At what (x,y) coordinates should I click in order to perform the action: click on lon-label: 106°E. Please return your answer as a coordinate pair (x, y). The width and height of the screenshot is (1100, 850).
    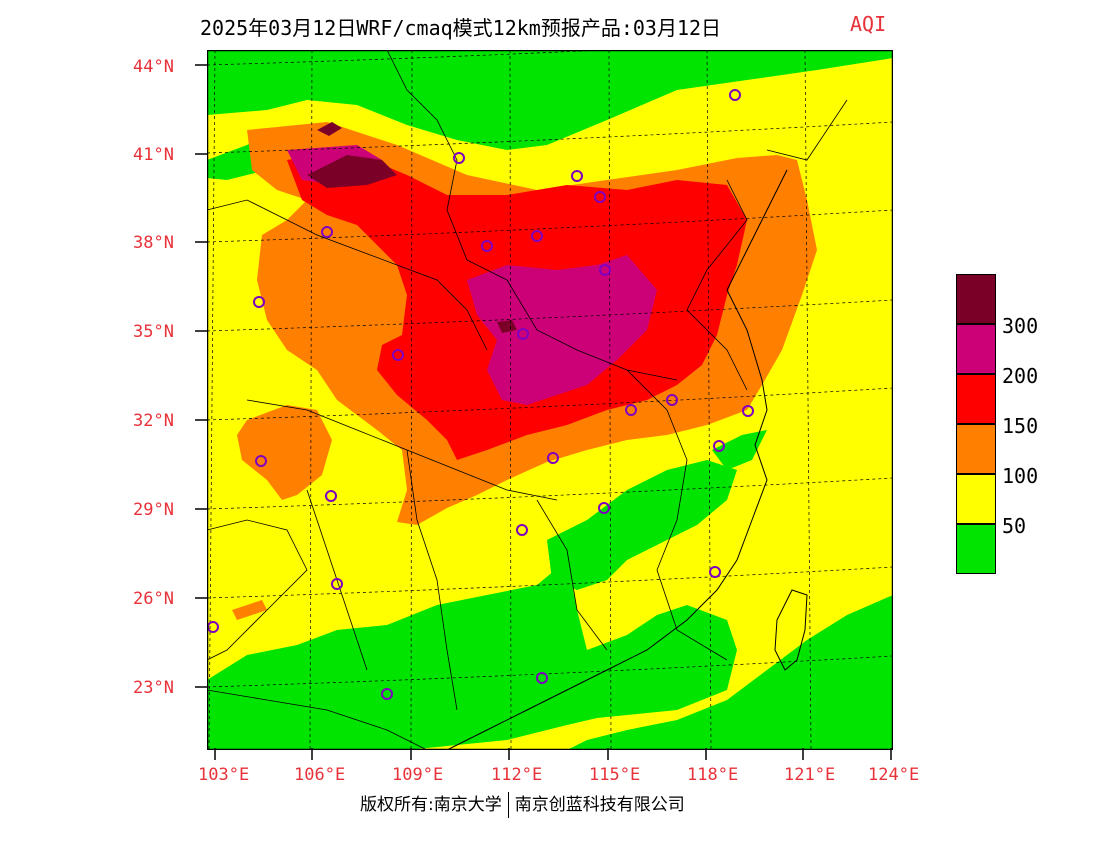
    Looking at the image, I should click on (320, 775).